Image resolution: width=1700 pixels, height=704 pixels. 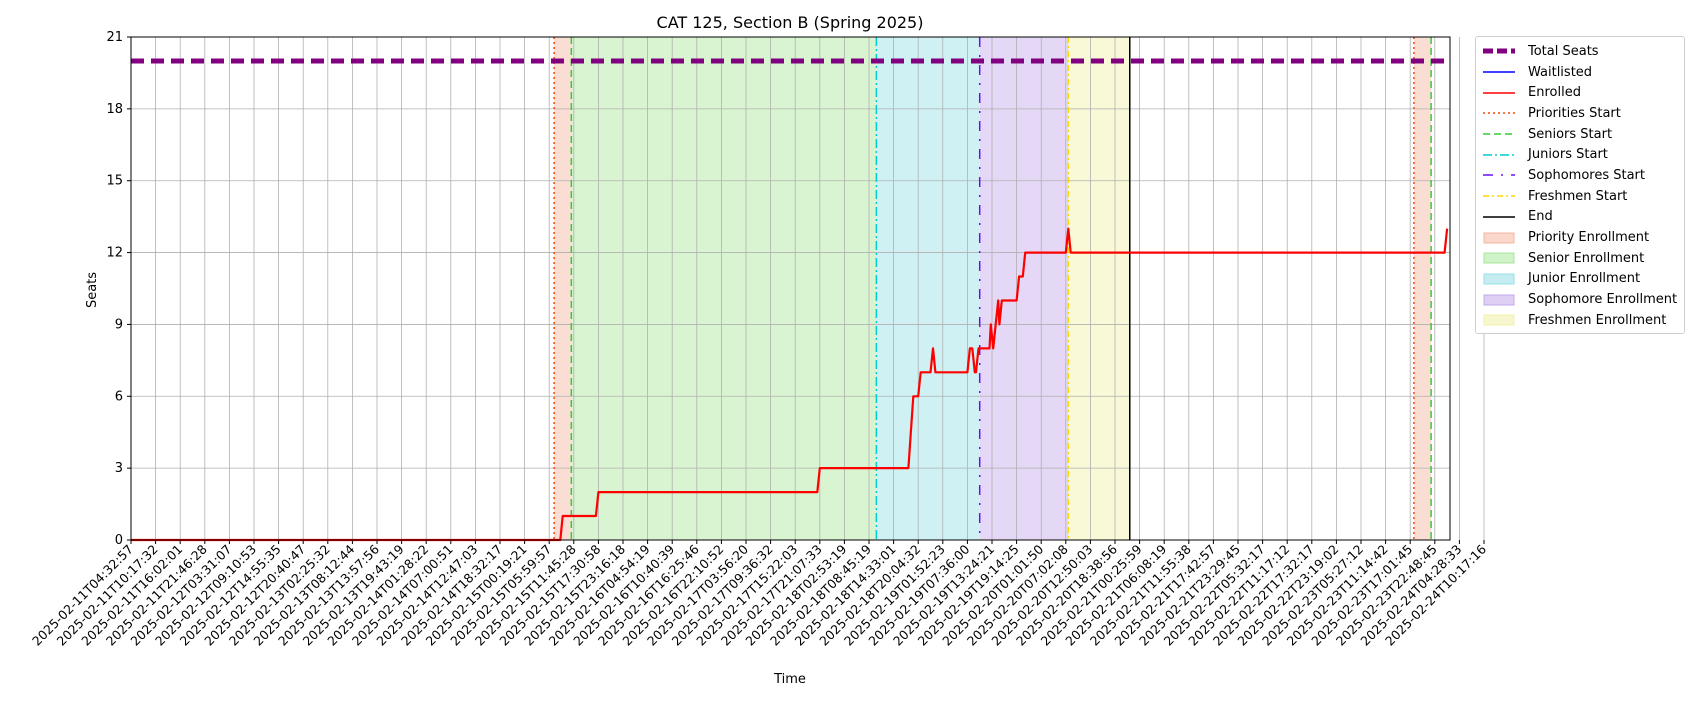 I want to click on legend-item: Freshmen Start, so click(x=1580, y=196).